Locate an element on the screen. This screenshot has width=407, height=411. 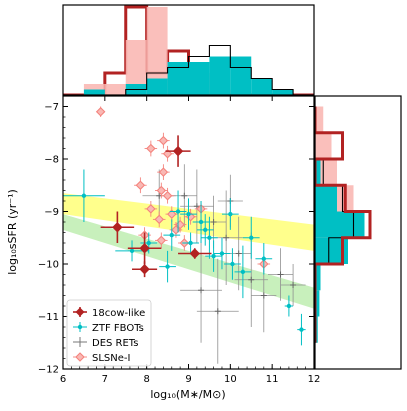
legend-label-0: 18cow-like is located at coordinates (118, 313).